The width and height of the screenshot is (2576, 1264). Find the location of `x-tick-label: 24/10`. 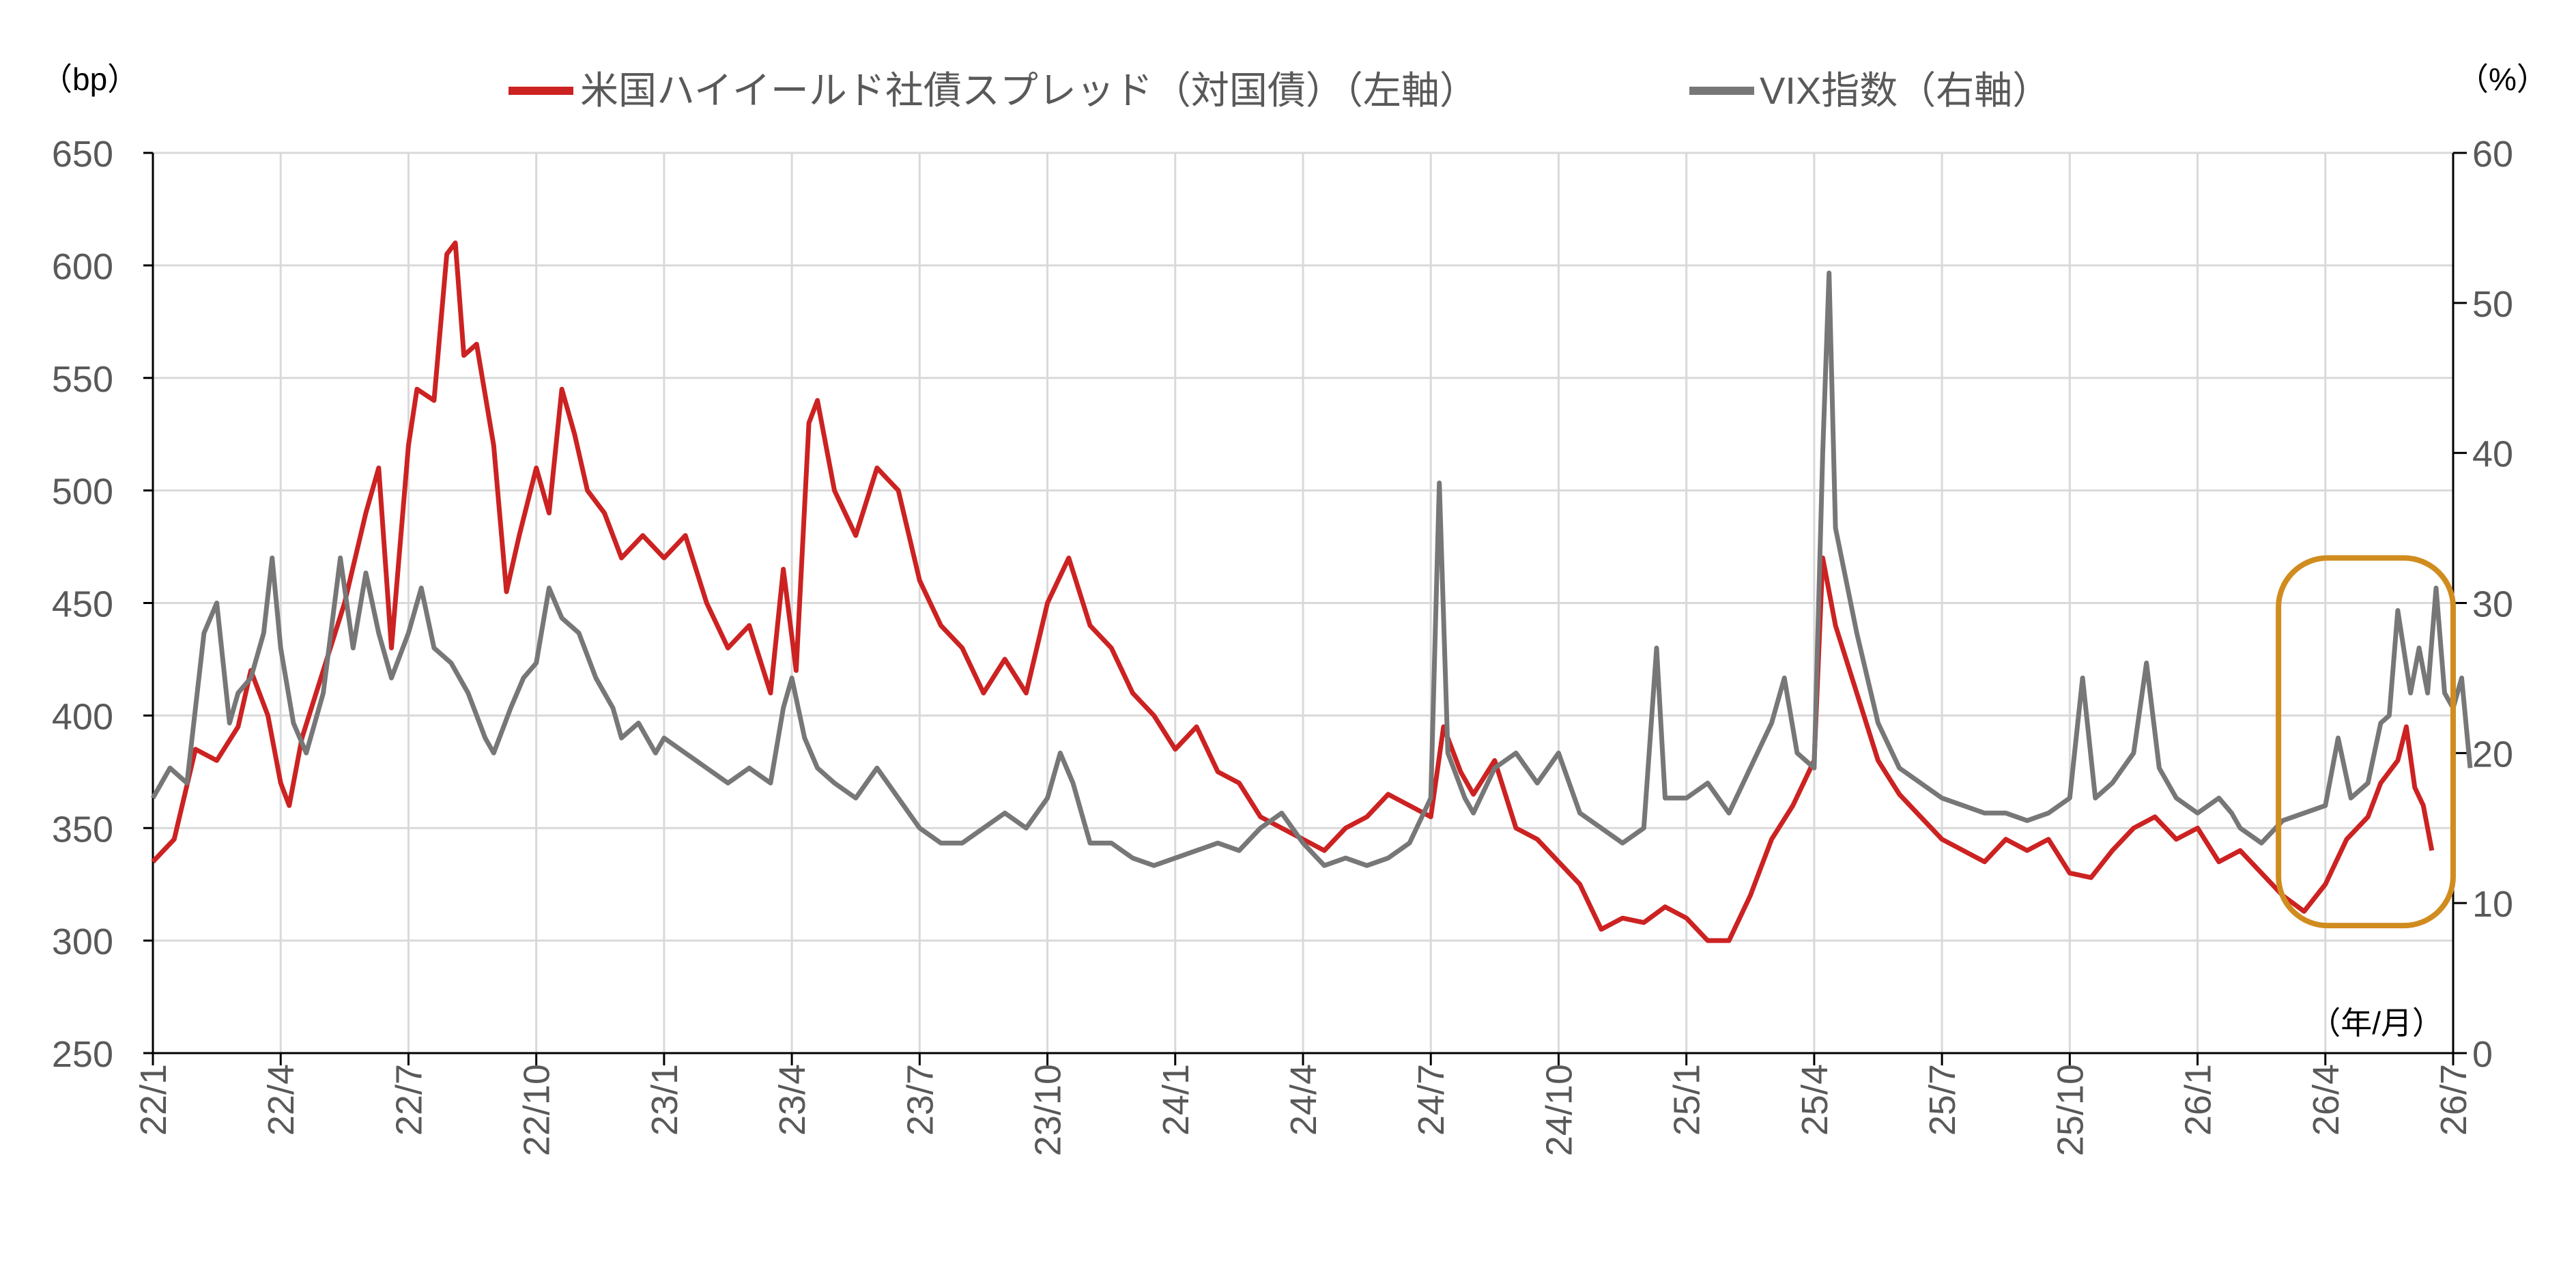

x-tick-label: 24/10 is located at coordinates (1559, 1110).